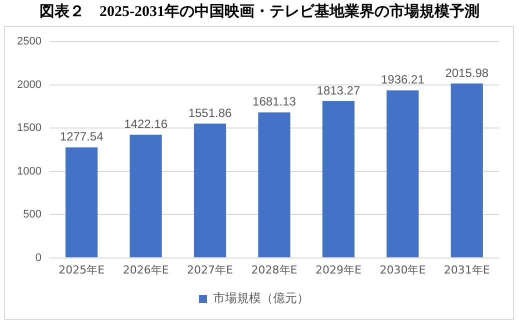 This screenshot has height=325, width=519. Describe the element at coordinates (259, 11) in the screenshot. I see `chart-title: 図表２ 2025-2031年の中国映画・テレビ基地業界の市場規模予測` at that location.